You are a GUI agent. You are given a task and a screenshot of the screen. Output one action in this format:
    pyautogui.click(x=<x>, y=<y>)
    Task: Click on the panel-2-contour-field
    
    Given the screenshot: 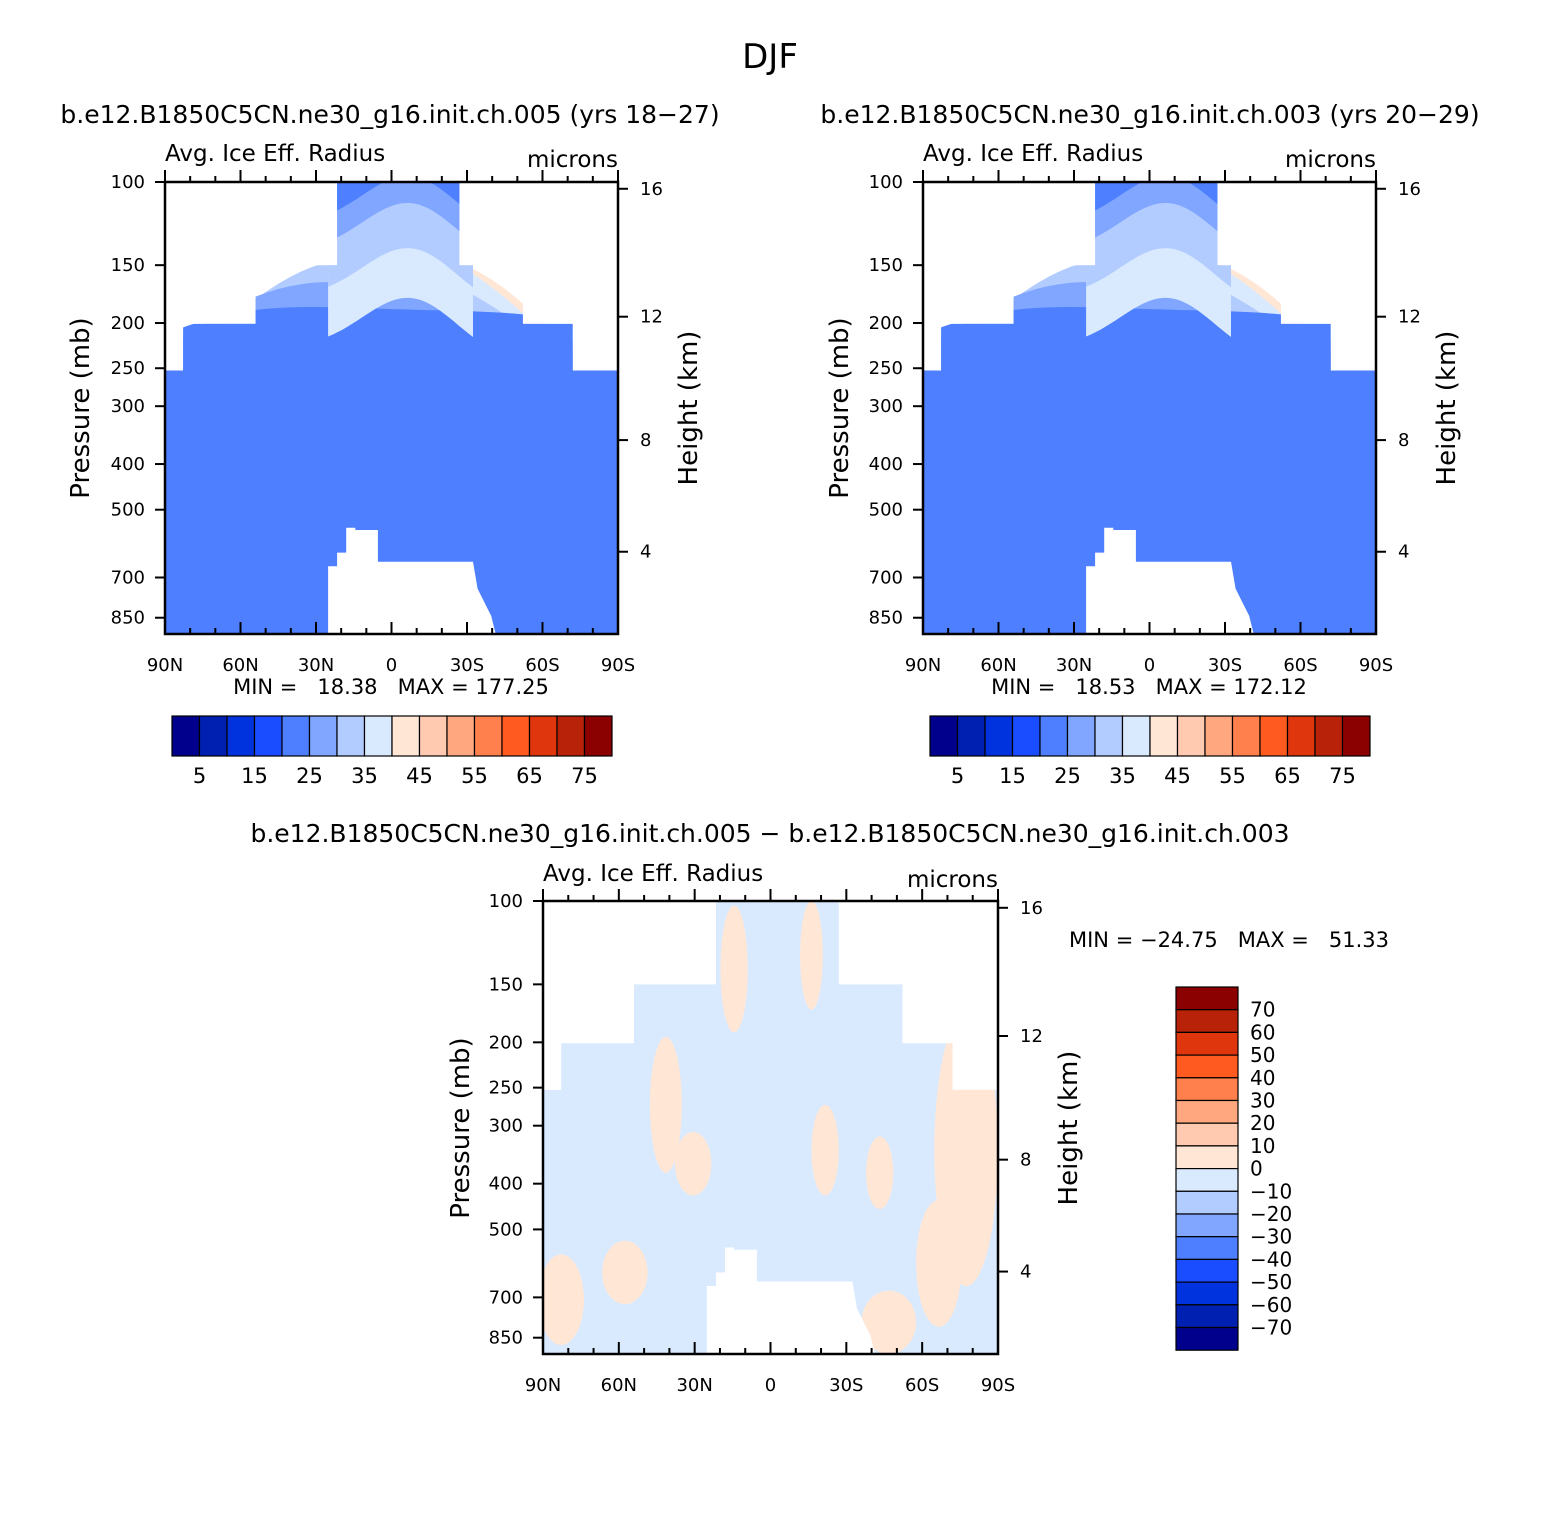 What is the action you would take?
    pyautogui.click(x=1149, y=408)
    